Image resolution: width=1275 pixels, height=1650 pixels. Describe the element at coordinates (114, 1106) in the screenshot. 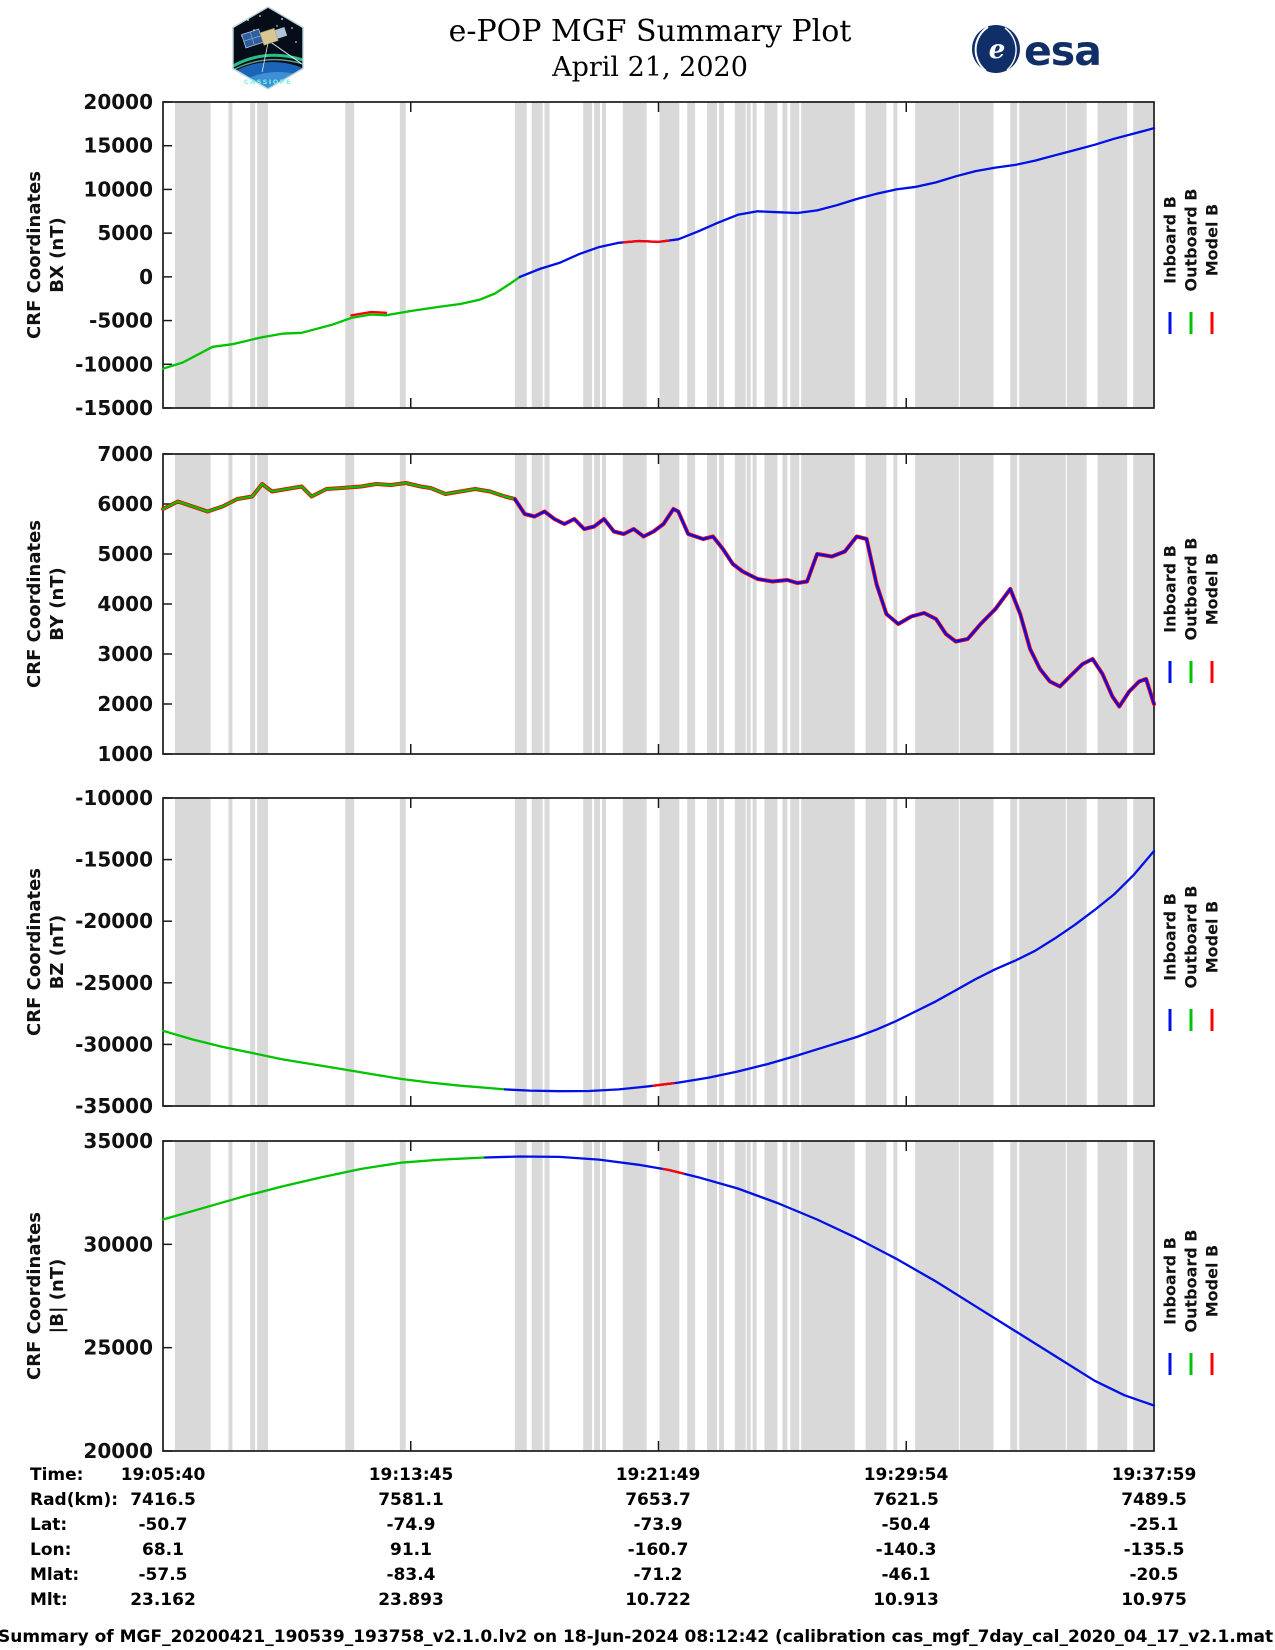

I see `svg-text: -35000` at that location.